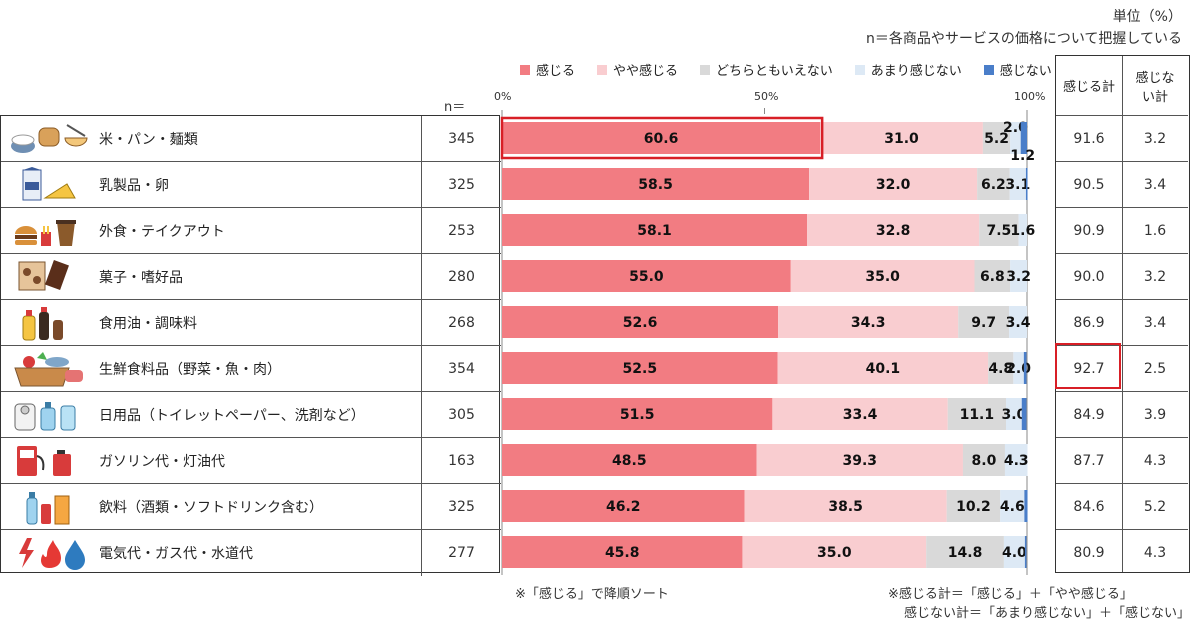  I want to click on data-label: 34.3, so click(868, 323).